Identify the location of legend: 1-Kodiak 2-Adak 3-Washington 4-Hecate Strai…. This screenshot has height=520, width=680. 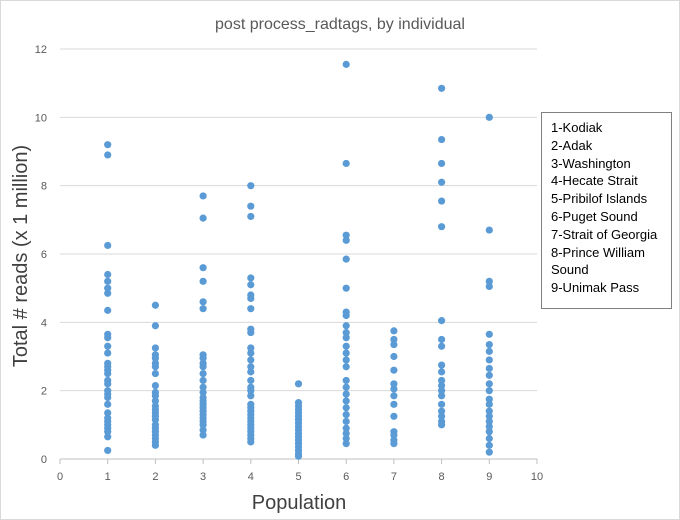
(606, 210).